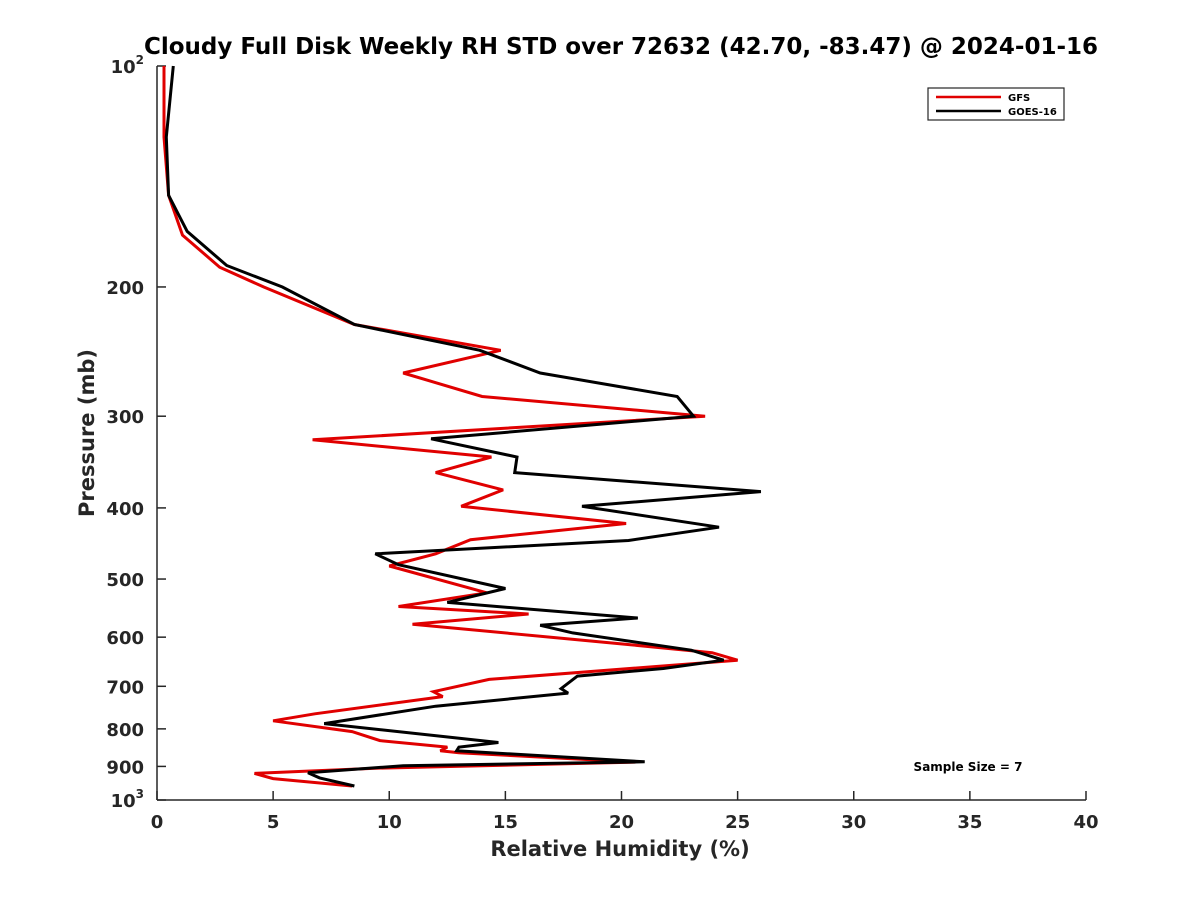  Describe the element at coordinates (125, 687) in the screenshot. I see `y-tick-label: 700` at that location.